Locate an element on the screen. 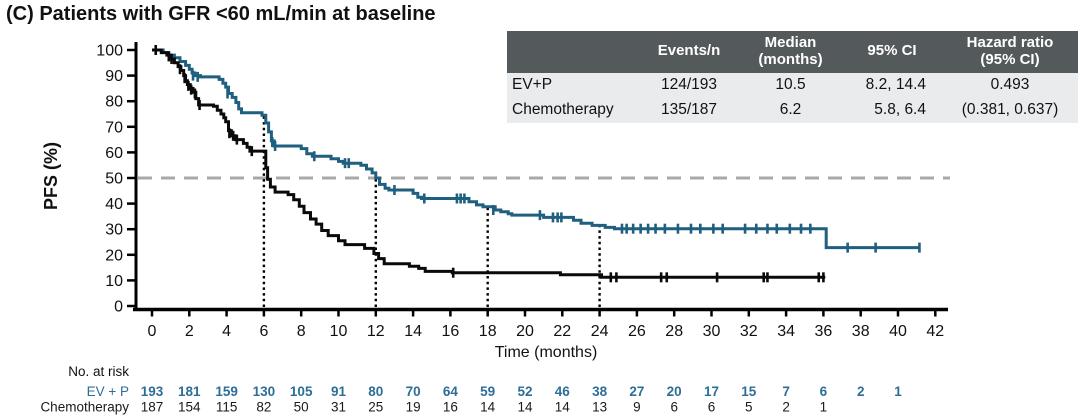  stats-row-evp: EV+P 124/193 10.5 8.2, 14.4 0.493 is located at coordinates (792, 85).